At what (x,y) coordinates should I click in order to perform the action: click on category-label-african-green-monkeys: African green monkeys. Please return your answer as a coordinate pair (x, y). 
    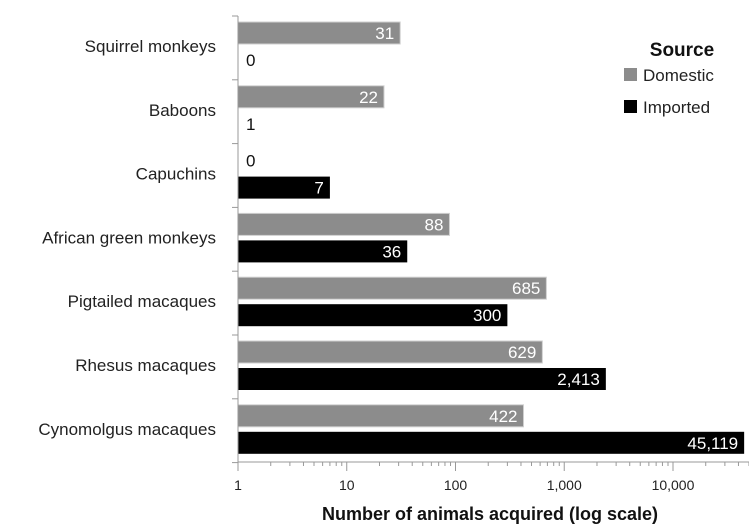
    Looking at the image, I should click on (129, 237).